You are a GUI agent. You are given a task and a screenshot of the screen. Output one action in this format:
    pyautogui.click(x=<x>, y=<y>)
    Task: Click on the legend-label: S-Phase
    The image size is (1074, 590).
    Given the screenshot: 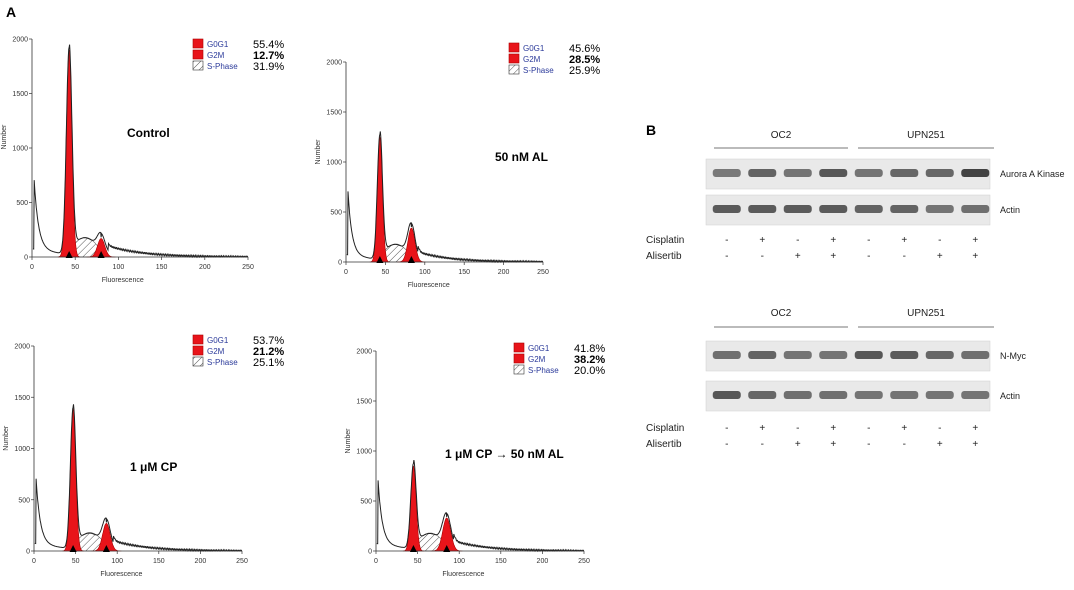 What is the action you would take?
    pyautogui.click(x=543, y=370)
    